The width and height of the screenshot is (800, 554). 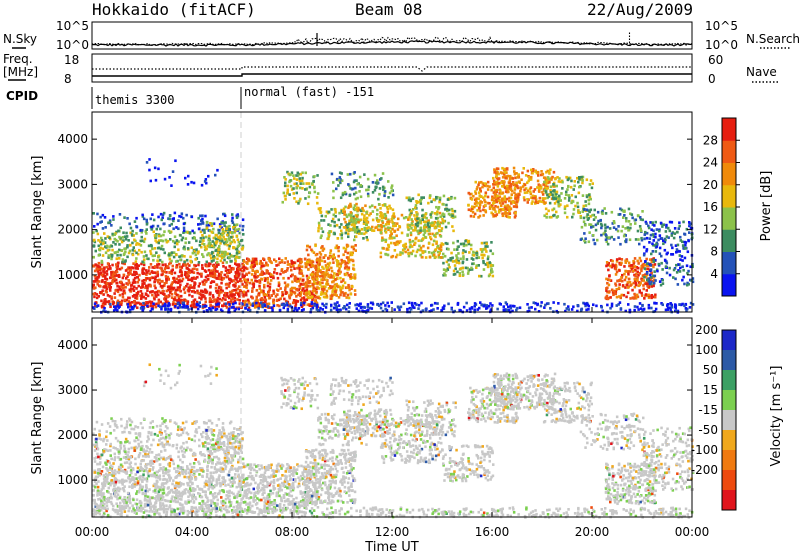 I want to click on colorbar-tick-label: 100, so click(x=706, y=350).